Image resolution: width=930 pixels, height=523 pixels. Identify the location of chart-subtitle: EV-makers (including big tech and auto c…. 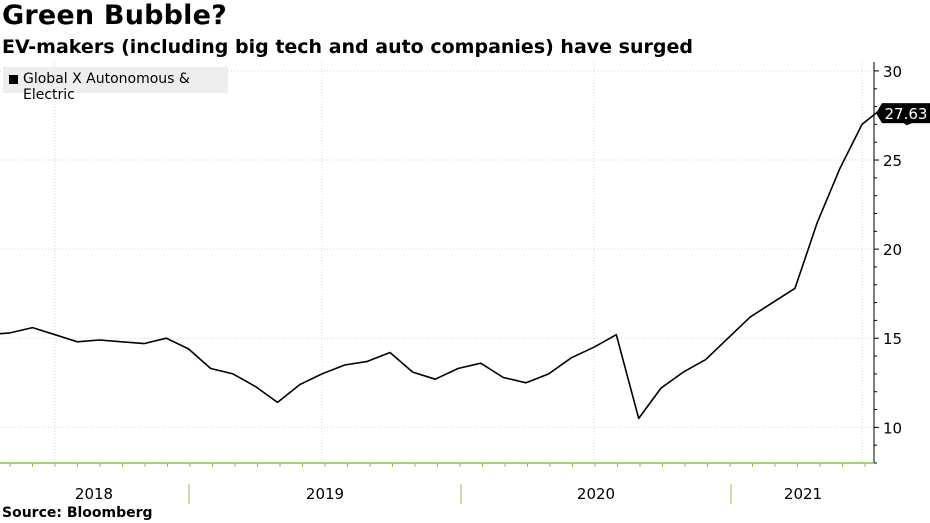
(347, 47).